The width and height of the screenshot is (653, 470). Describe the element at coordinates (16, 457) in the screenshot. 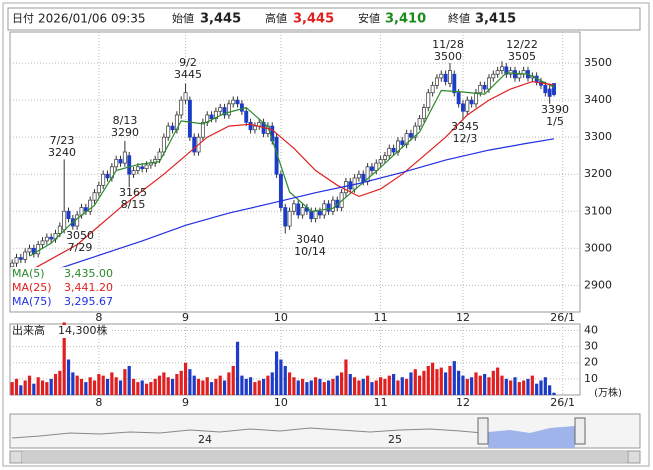

I see `scroll-left-button` at that location.